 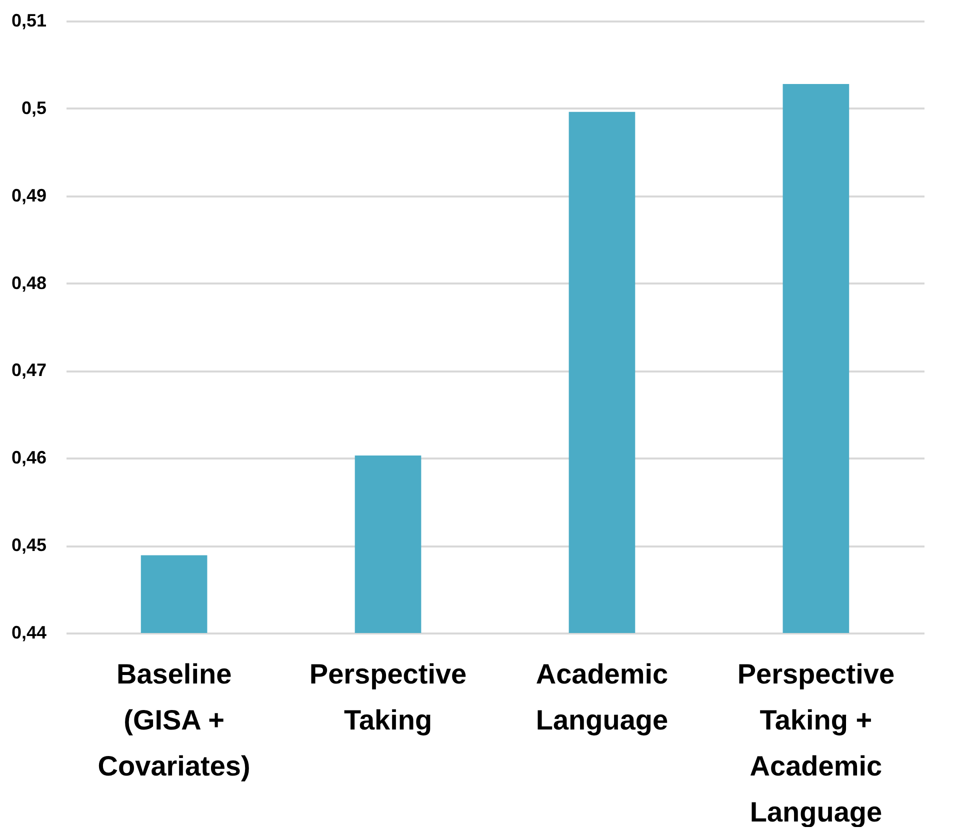 What do you see at coordinates (174, 720) in the screenshot?
I see `x-tick-label: Baseline (GISA + Covariates)` at bounding box center [174, 720].